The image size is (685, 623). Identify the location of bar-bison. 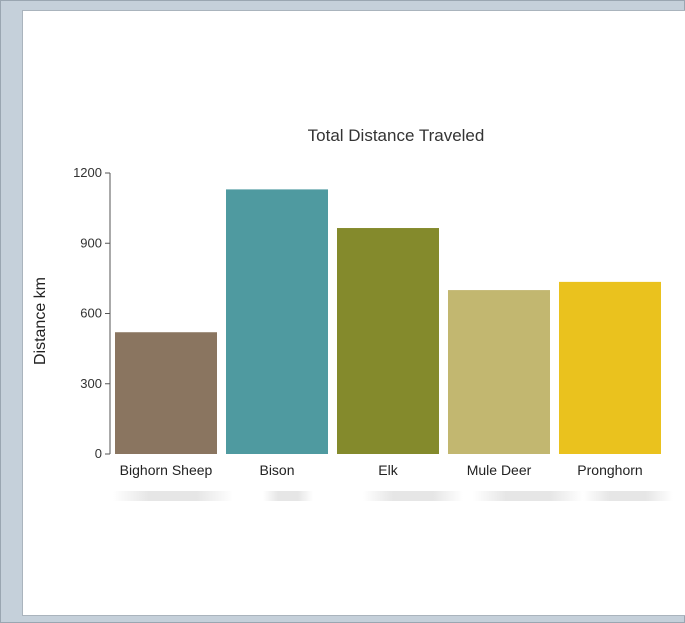
(277, 321).